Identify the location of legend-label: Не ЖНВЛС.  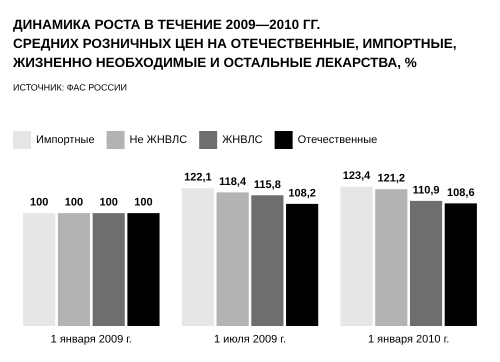
(159, 140).